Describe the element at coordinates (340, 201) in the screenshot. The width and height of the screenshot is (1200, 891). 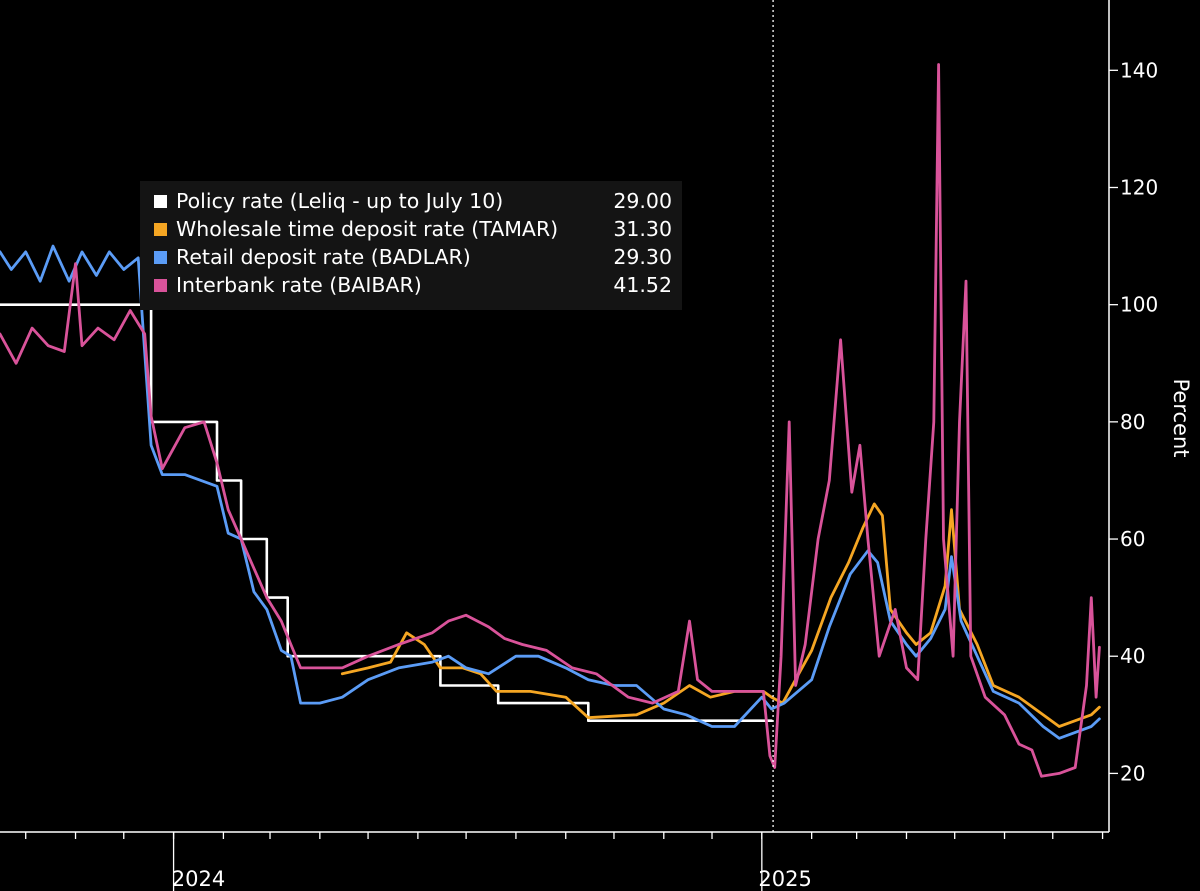
I see `legend-label-policy-rate: Policy rate (Leliq - up to July 10)` at that location.